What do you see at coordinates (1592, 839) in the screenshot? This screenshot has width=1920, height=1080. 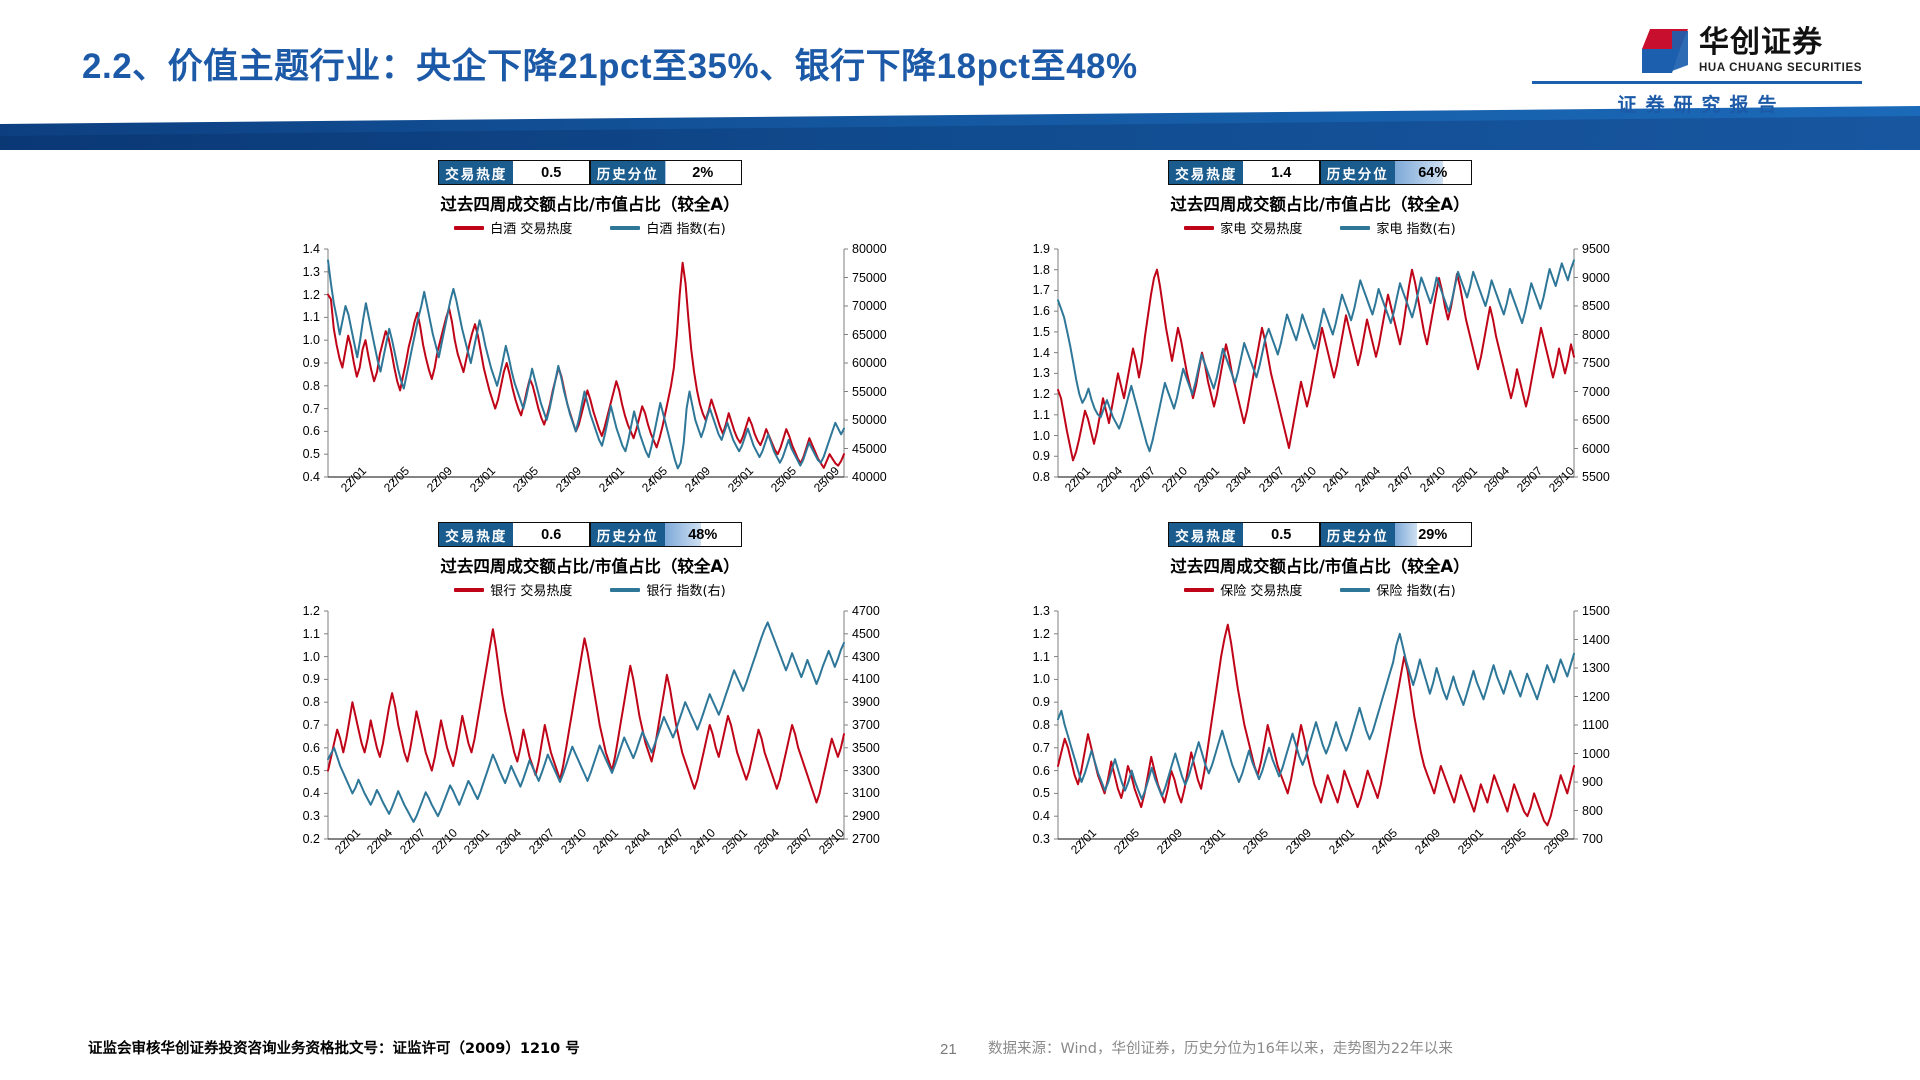 I see `y2-axis-tick-label: 700` at bounding box center [1592, 839].